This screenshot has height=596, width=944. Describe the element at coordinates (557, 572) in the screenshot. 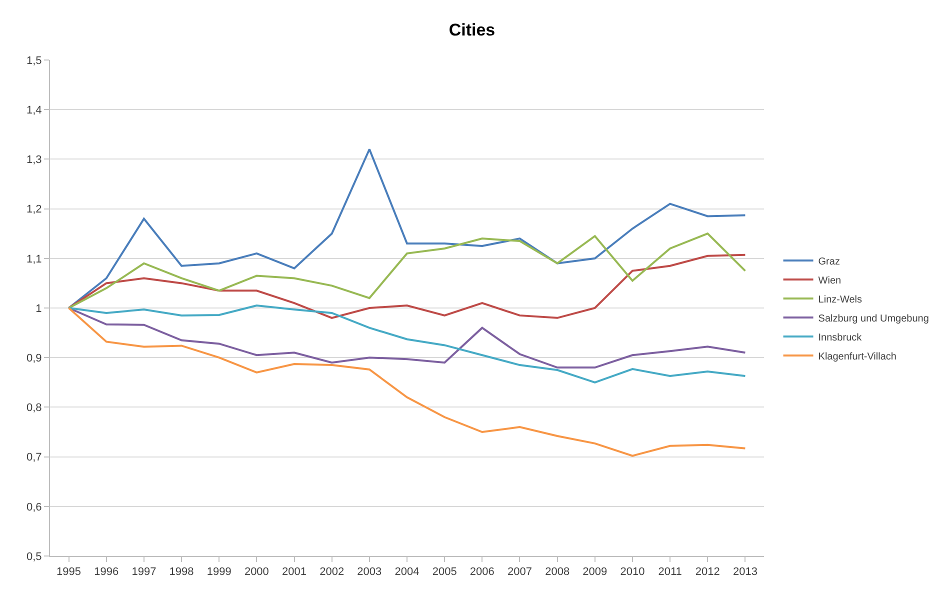

I see `x-tick-label: 2008` at that location.